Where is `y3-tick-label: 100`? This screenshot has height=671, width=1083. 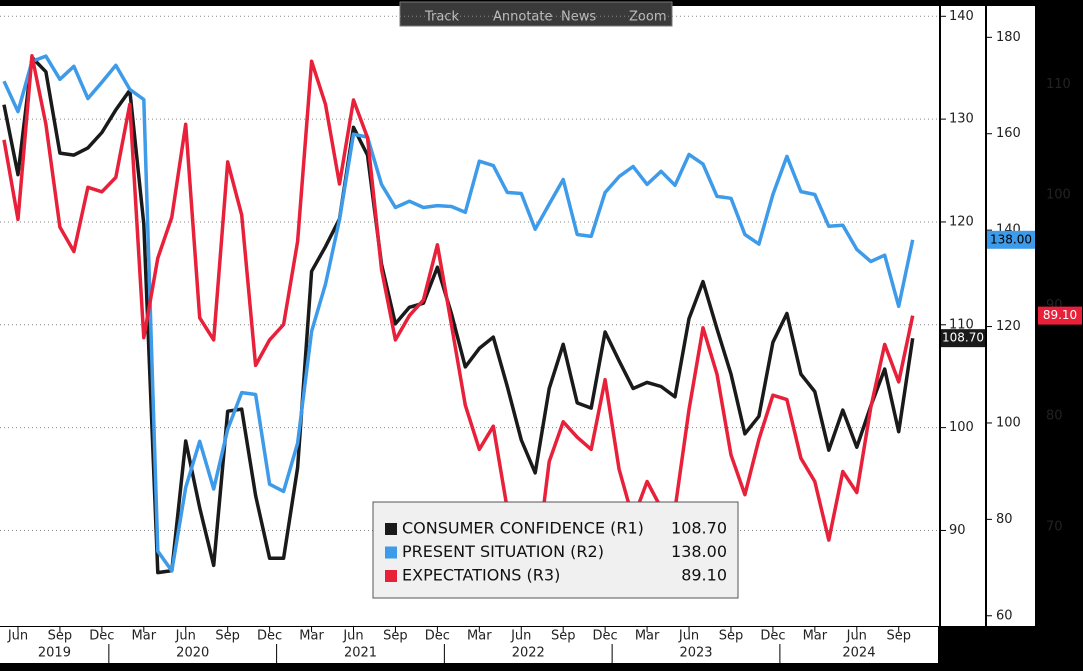 y3-tick-label: 100 is located at coordinates (1058, 195).